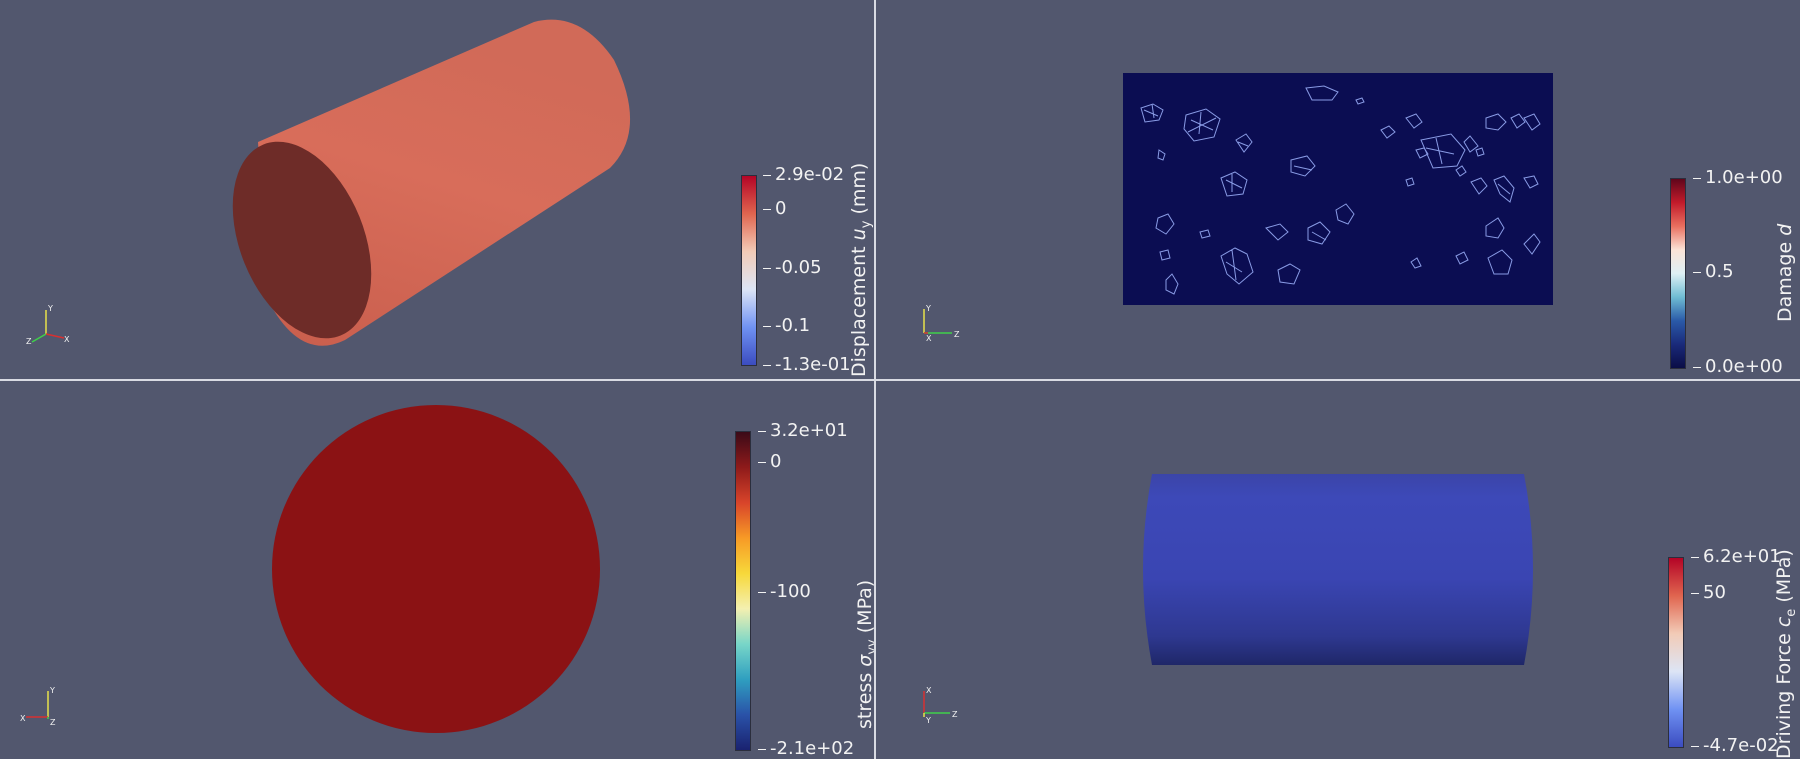  What do you see at coordinates (792, 267) in the screenshot?
I see `colorbar-tick: -0.05` at bounding box center [792, 267].